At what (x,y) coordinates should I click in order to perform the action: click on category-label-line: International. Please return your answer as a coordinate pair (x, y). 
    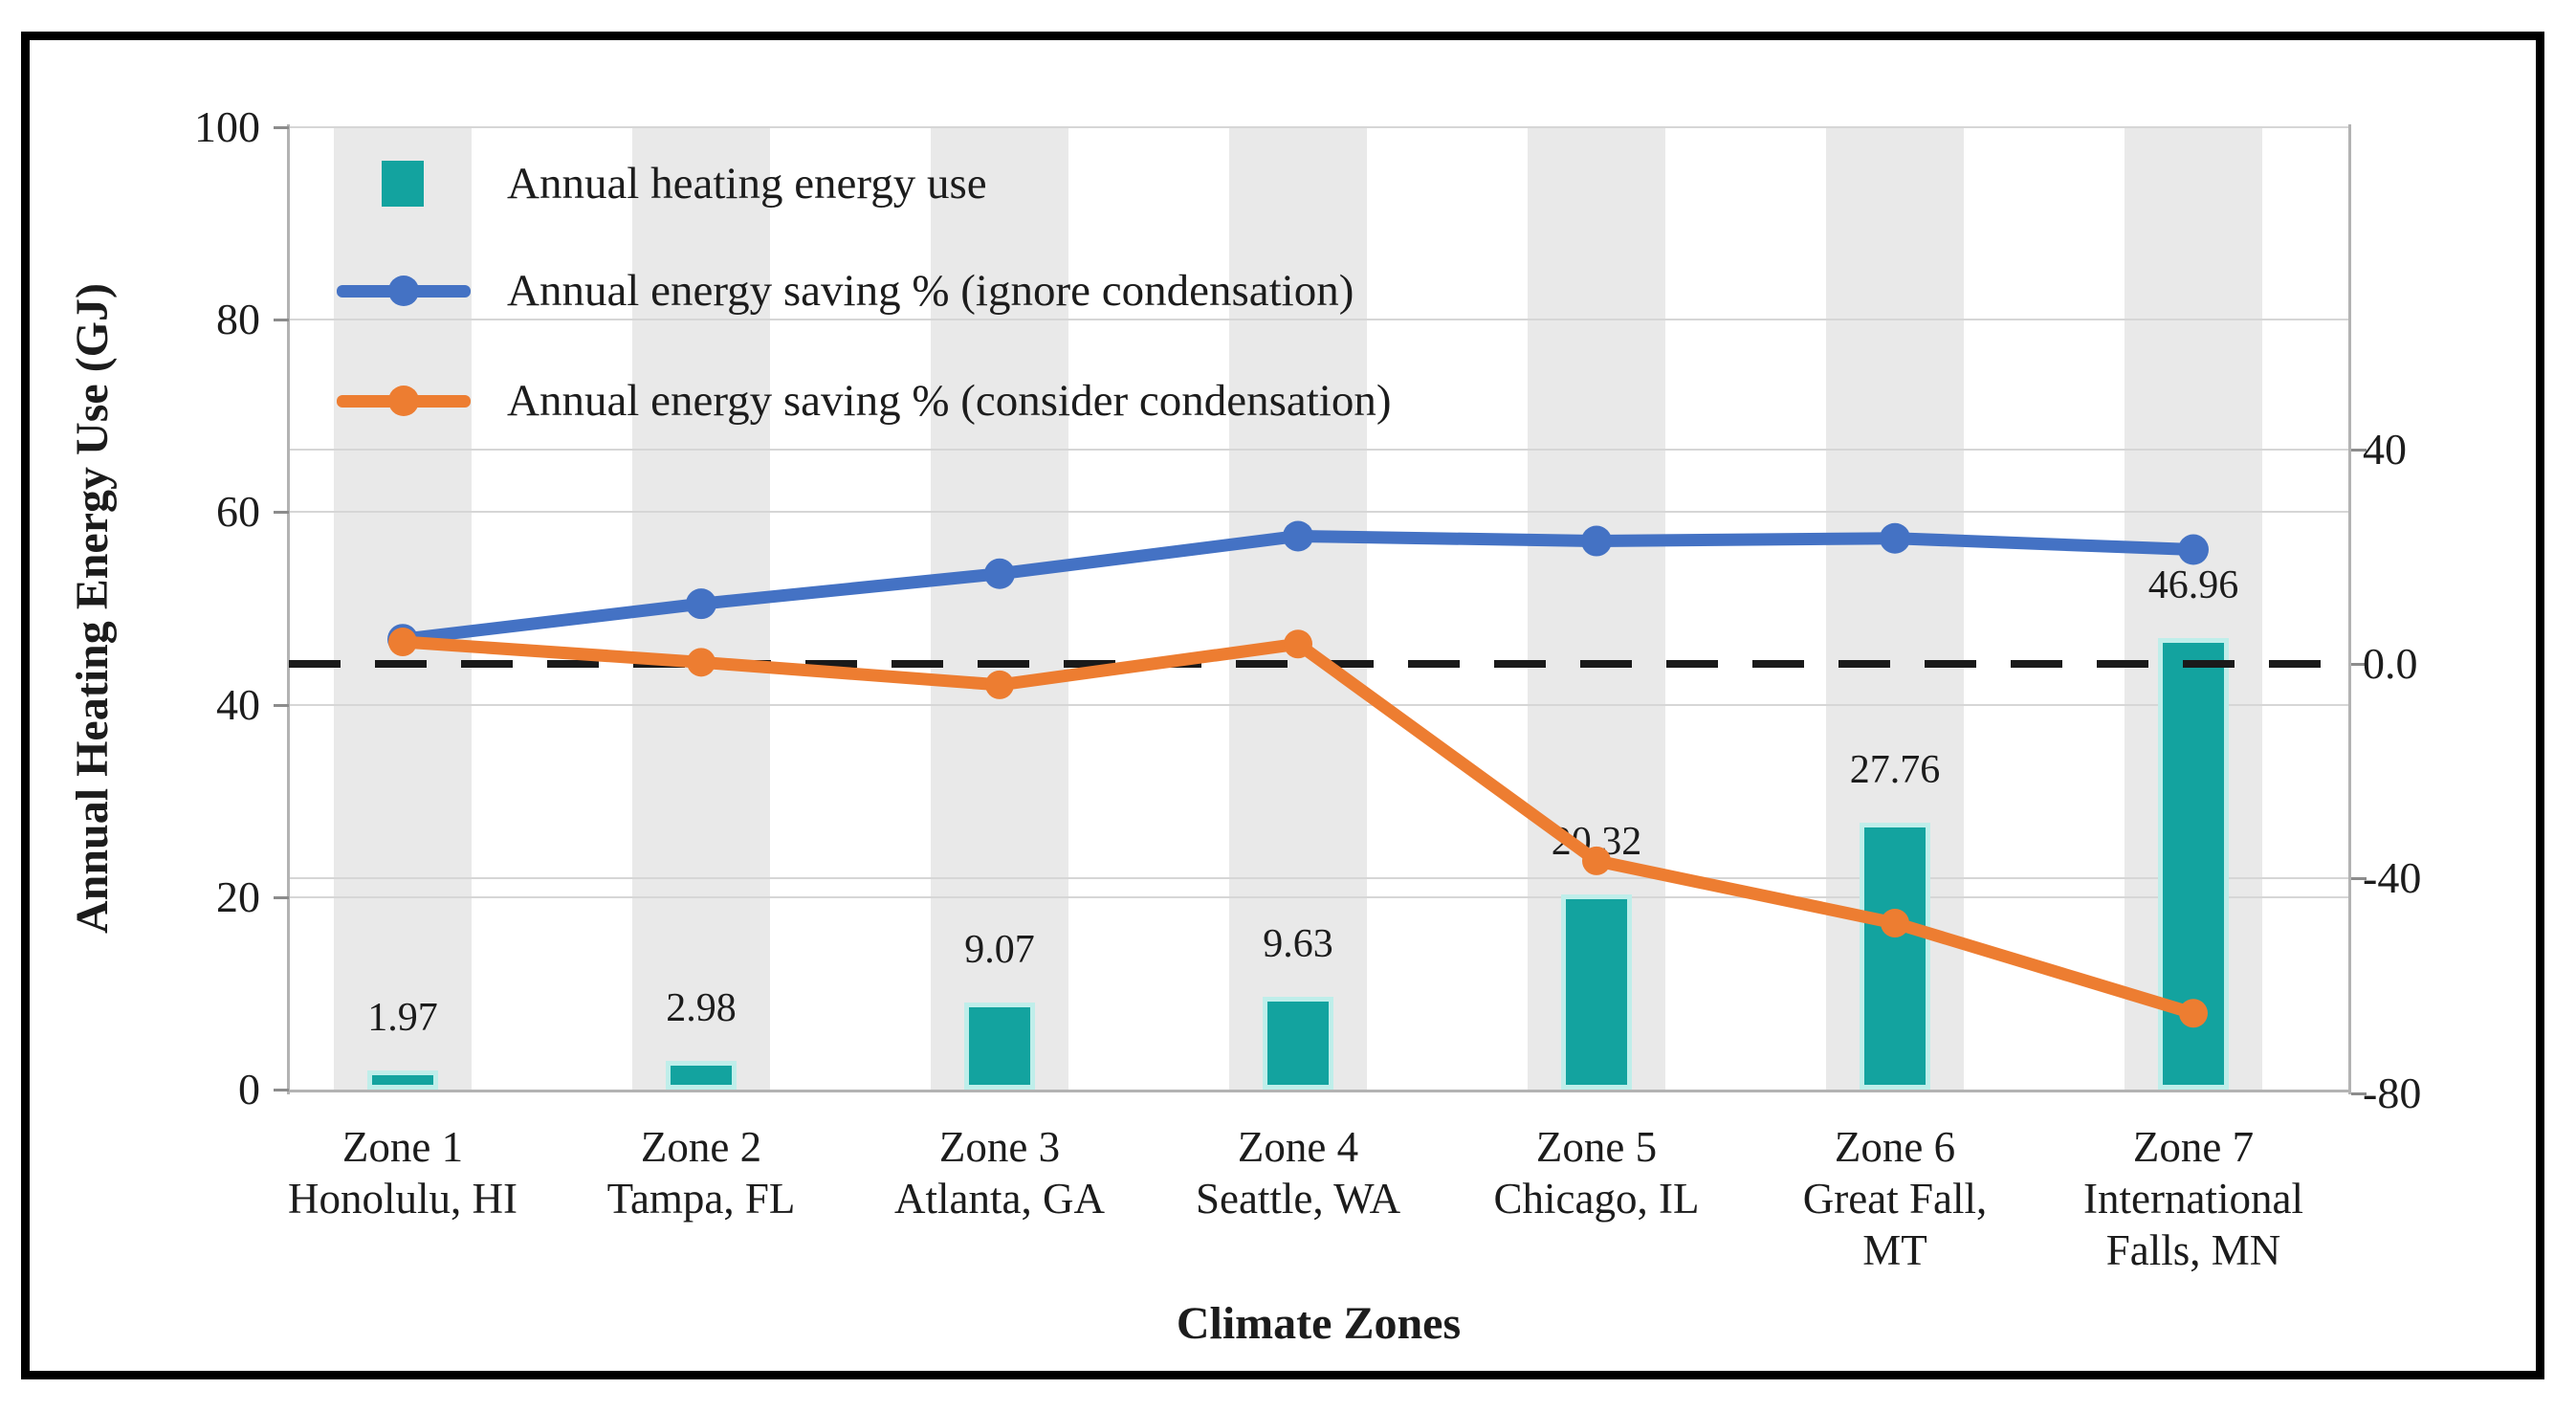
    Looking at the image, I should click on (2193, 1199).